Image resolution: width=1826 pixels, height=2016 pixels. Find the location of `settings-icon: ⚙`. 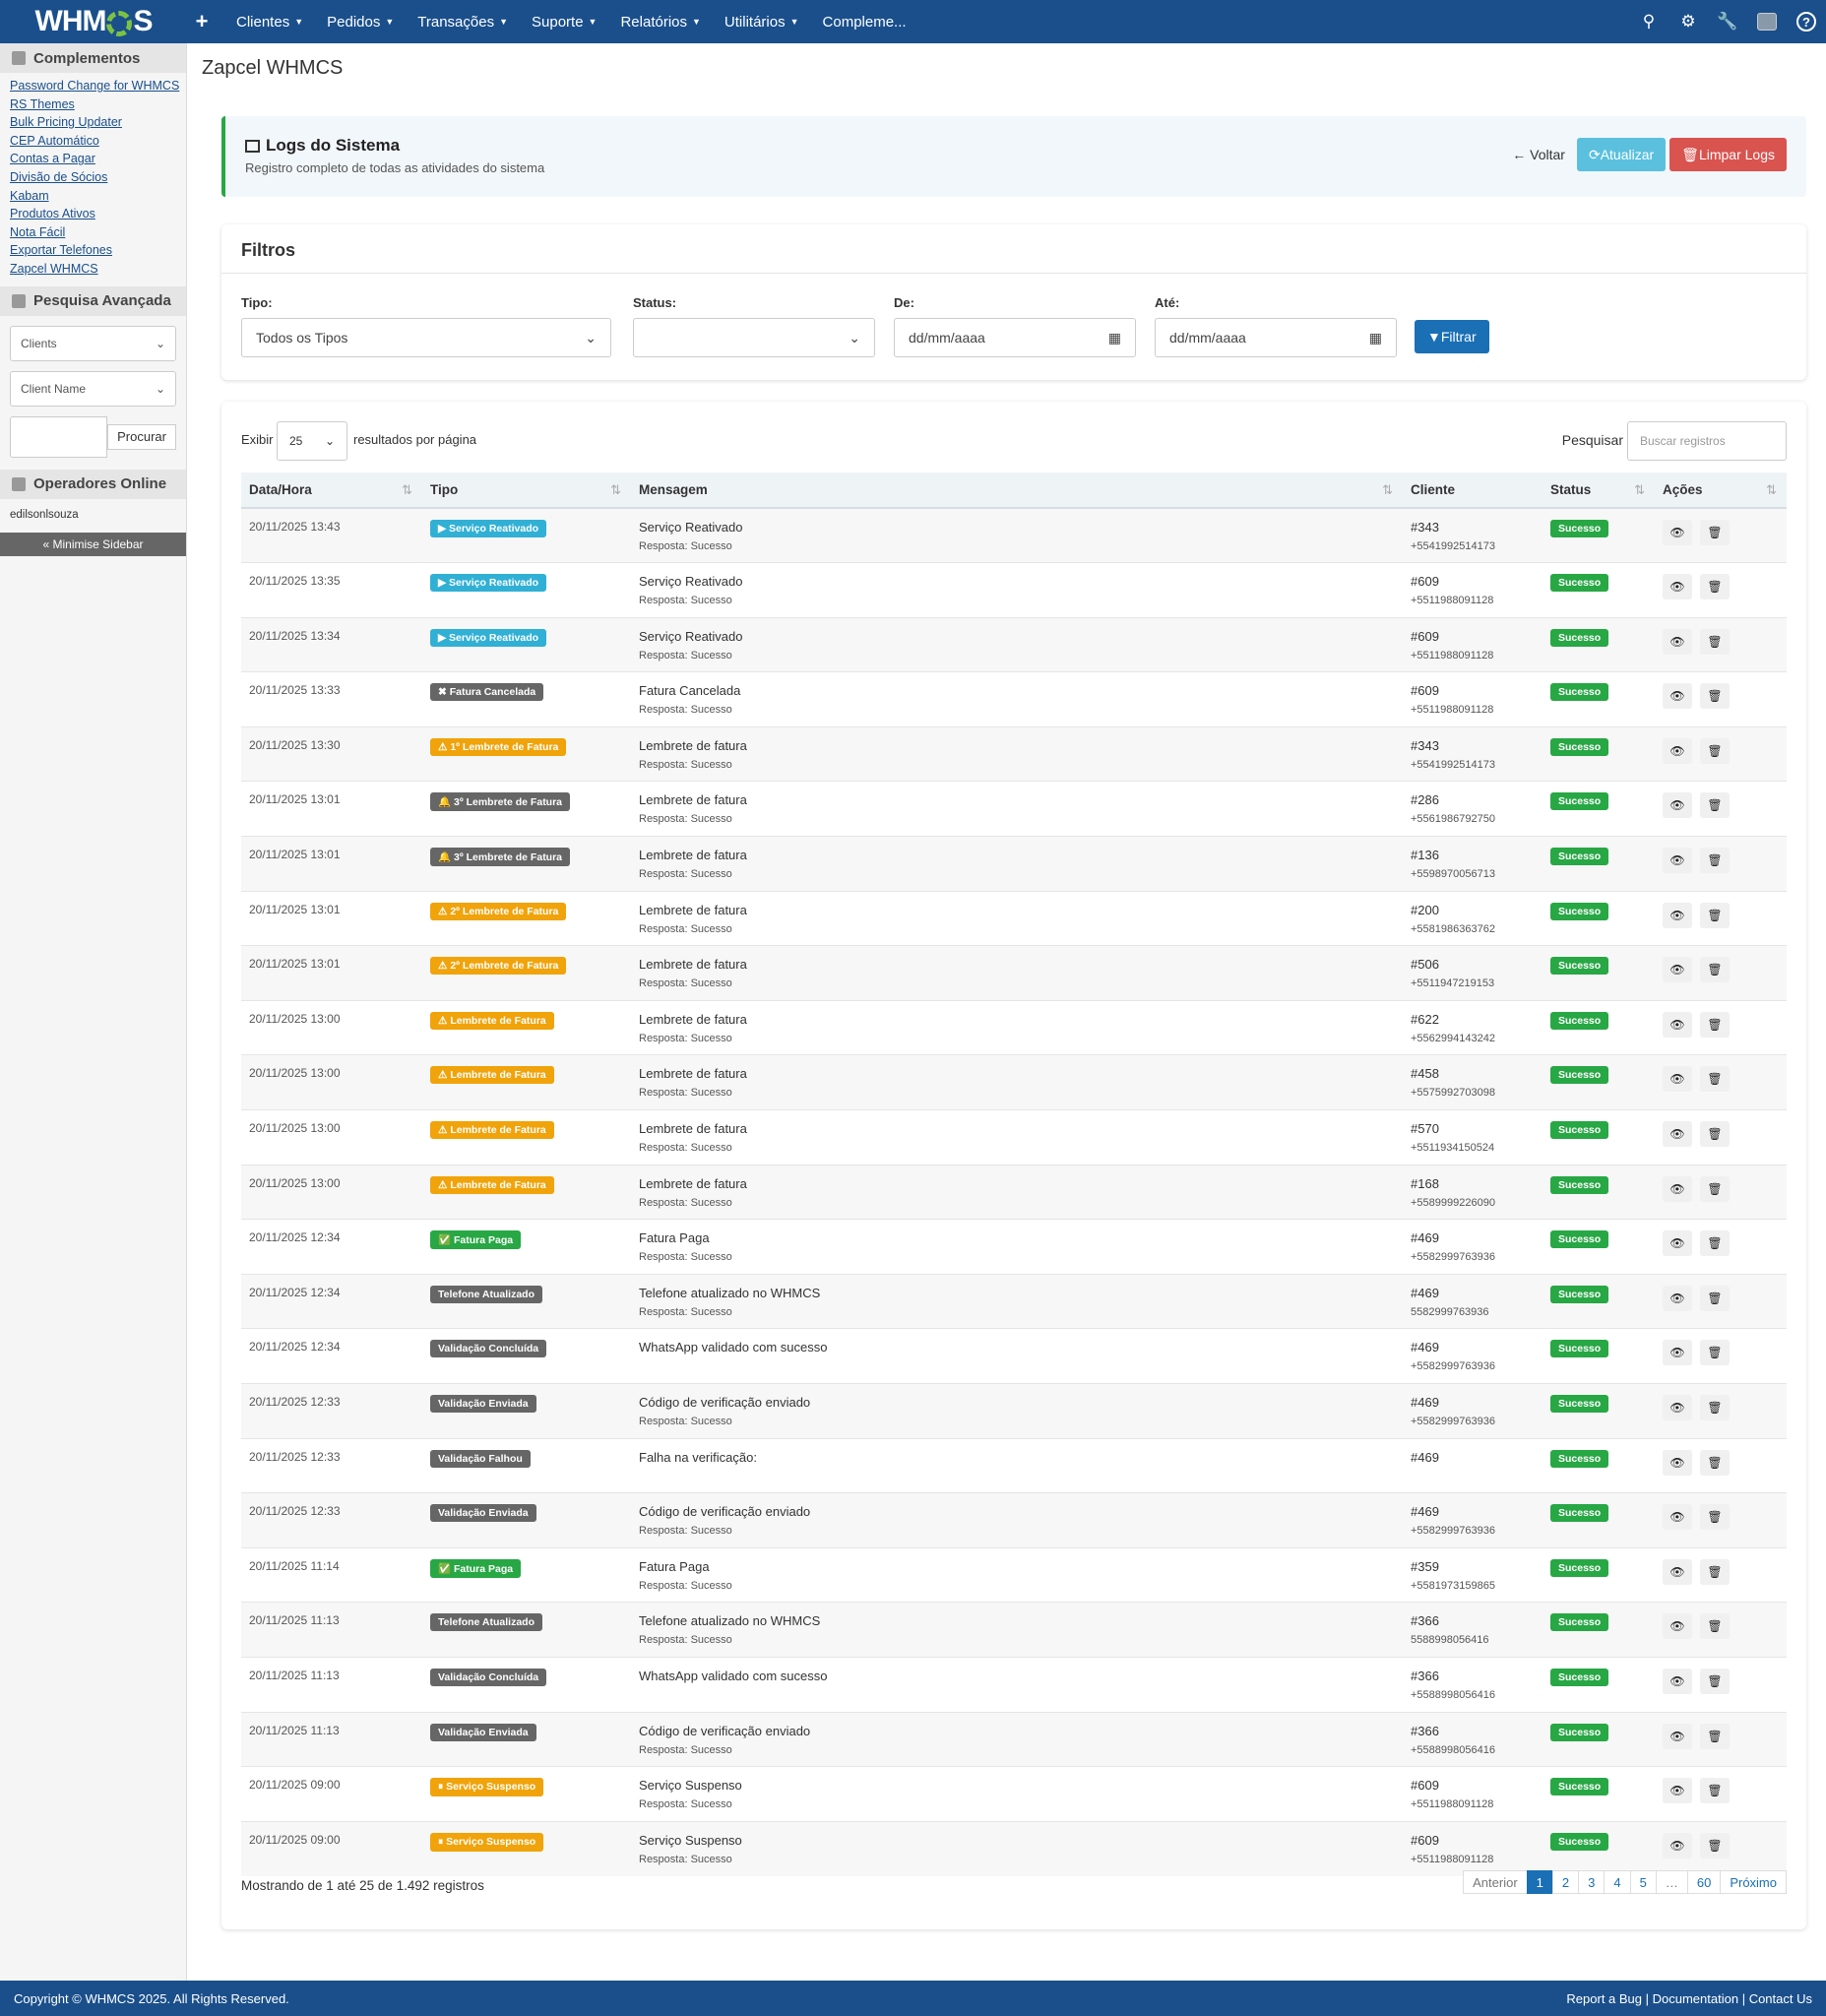

settings-icon: ⚙ is located at coordinates (1688, 21).